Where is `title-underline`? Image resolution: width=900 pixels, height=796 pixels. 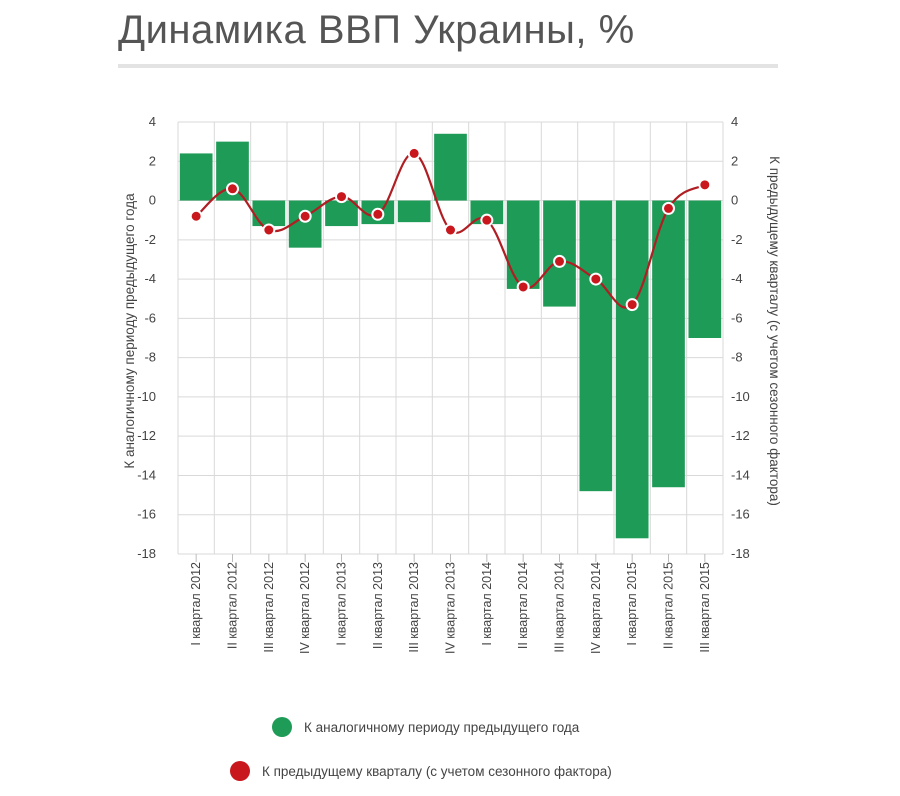
title-underline is located at coordinates (448, 66).